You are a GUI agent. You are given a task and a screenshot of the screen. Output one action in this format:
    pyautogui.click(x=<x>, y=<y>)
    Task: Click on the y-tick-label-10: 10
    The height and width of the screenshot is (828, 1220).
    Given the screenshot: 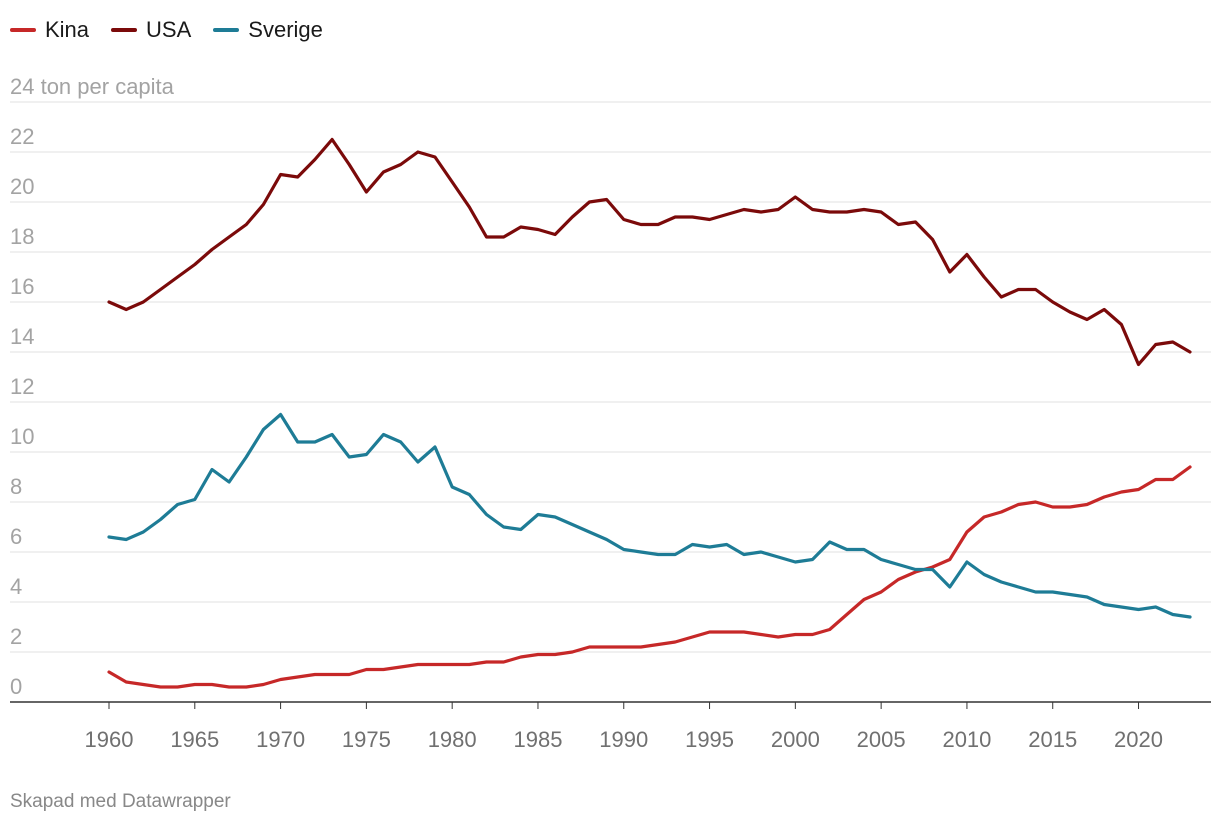 What is the action you would take?
    pyautogui.click(x=22, y=436)
    